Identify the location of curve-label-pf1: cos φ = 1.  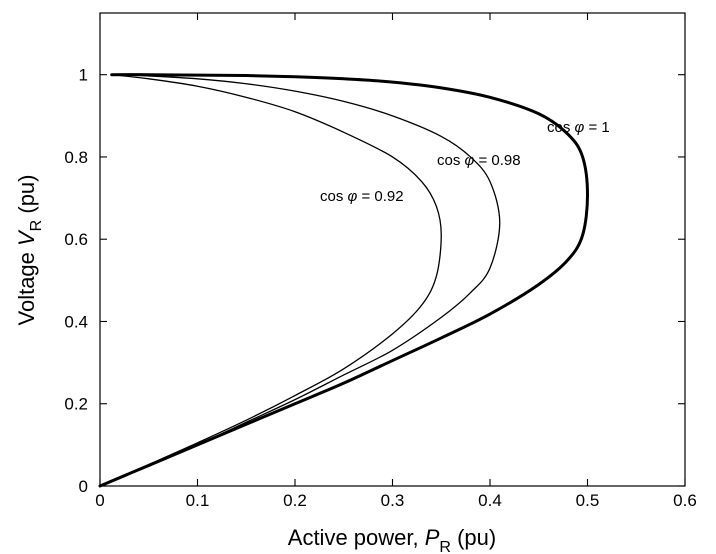
(578, 127).